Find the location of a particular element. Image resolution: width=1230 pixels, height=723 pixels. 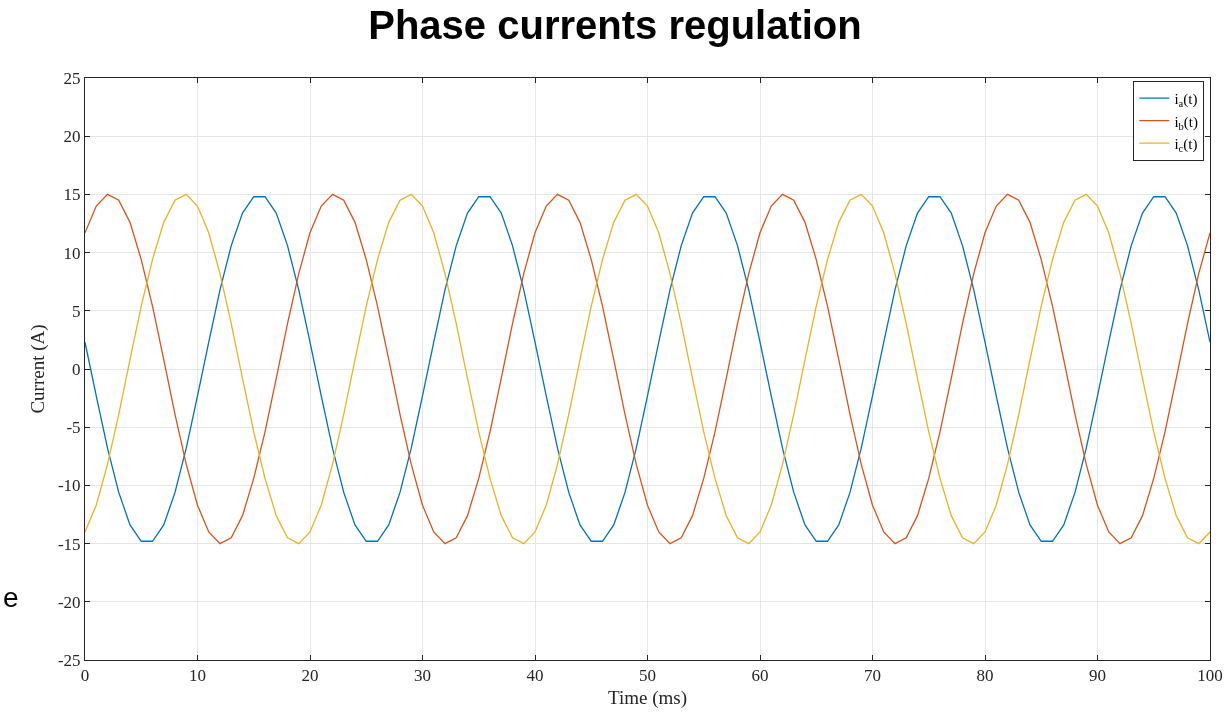

y-axis-title: Current (A) is located at coordinates (37, 369).